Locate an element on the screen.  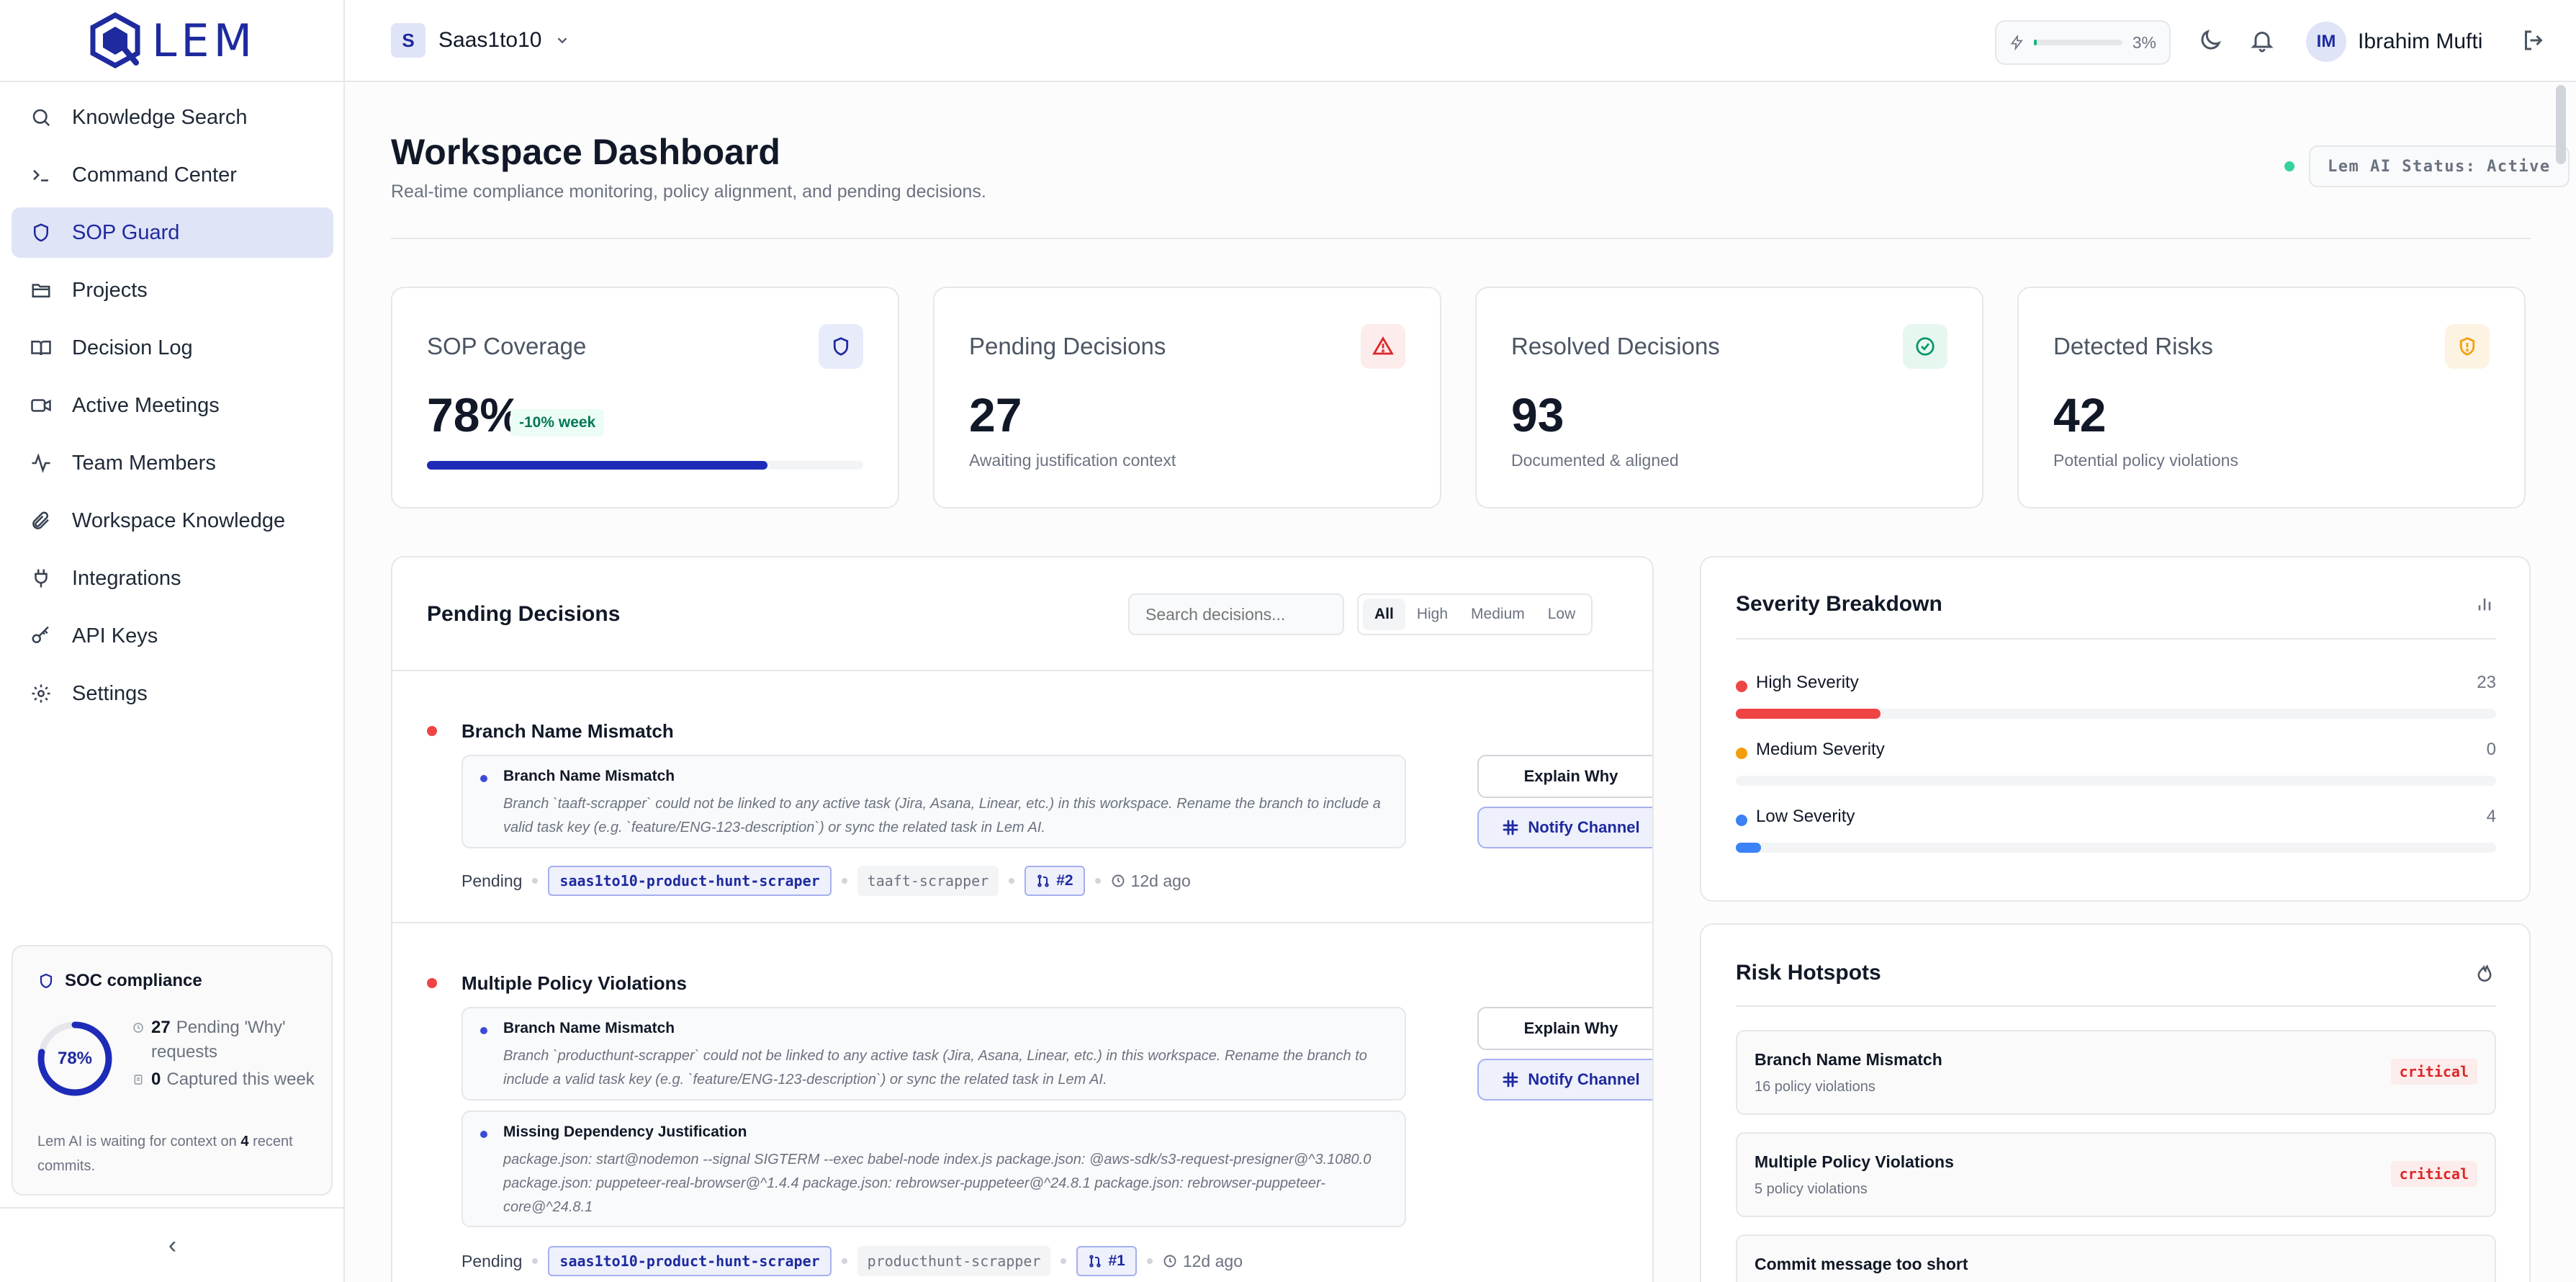
moon-icon is located at coordinates (2210, 40).